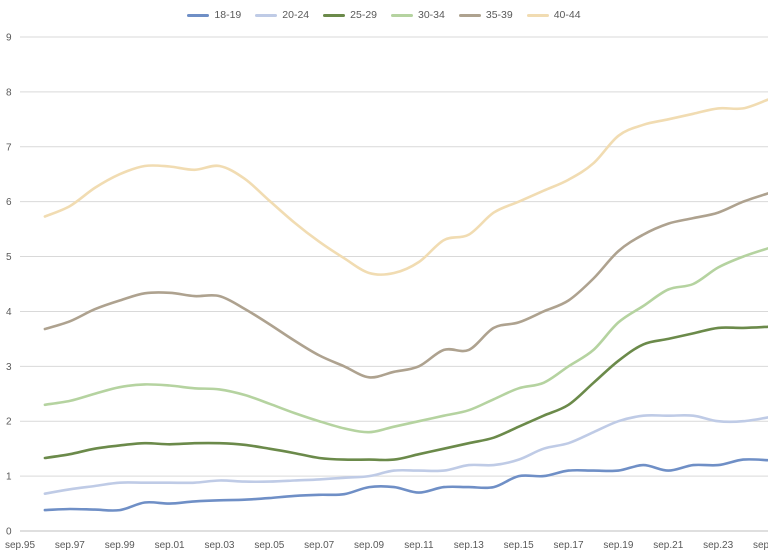 The height and width of the screenshot is (557, 768). Describe the element at coordinates (9, 532) in the screenshot. I see `y-tick-label: 0` at that location.